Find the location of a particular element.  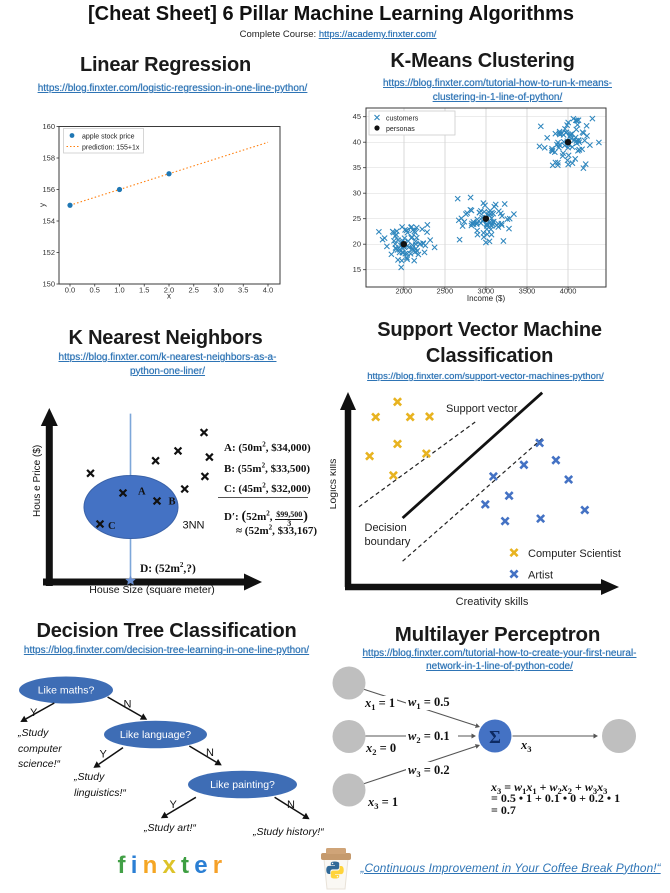

svg-text: 4.0 is located at coordinates (268, 290).